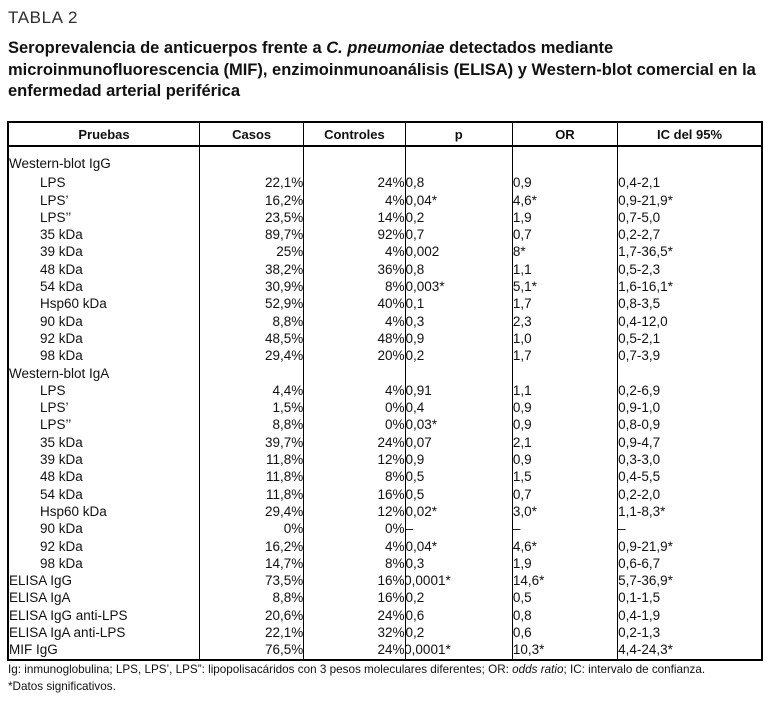  Describe the element at coordinates (167, 48) in the screenshot. I see `plain-text: Seroprevalencia de anticuerpos frente a` at that location.